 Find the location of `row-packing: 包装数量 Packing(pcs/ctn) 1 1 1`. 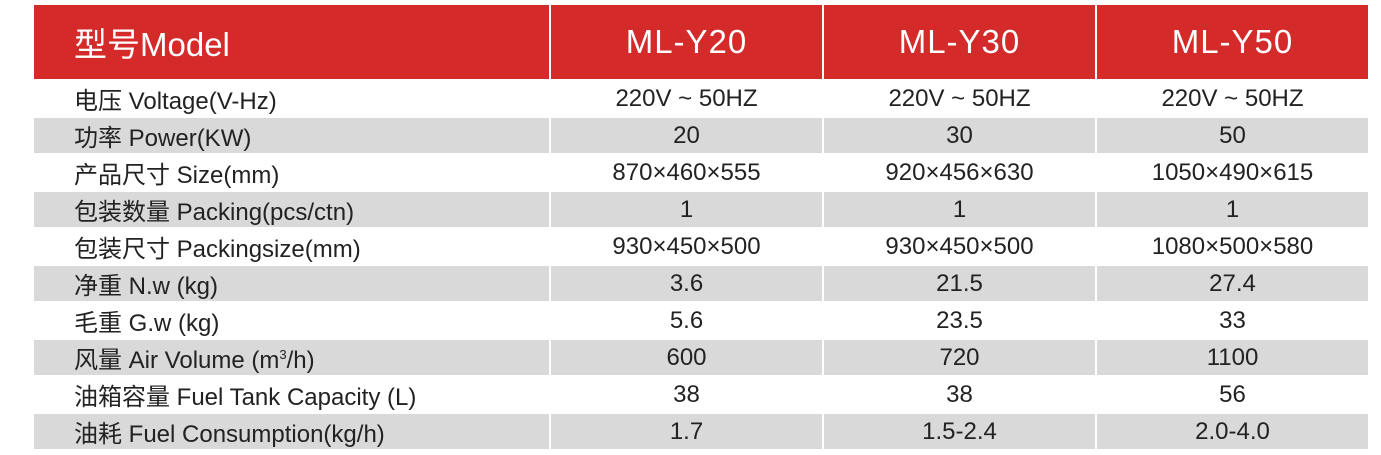

row-packing: 包装数量 Packing(pcs/ctn) 1 1 1 is located at coordinates (701, 209).